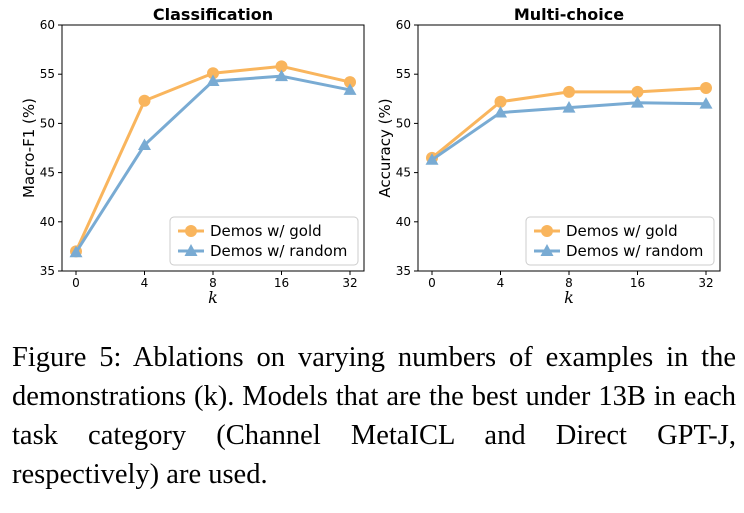 This screenshot has height=513, width=744. Describe the element at coordinates (569, 14) in the screenshot. I see `chart-title: Multi-choice` at that location.